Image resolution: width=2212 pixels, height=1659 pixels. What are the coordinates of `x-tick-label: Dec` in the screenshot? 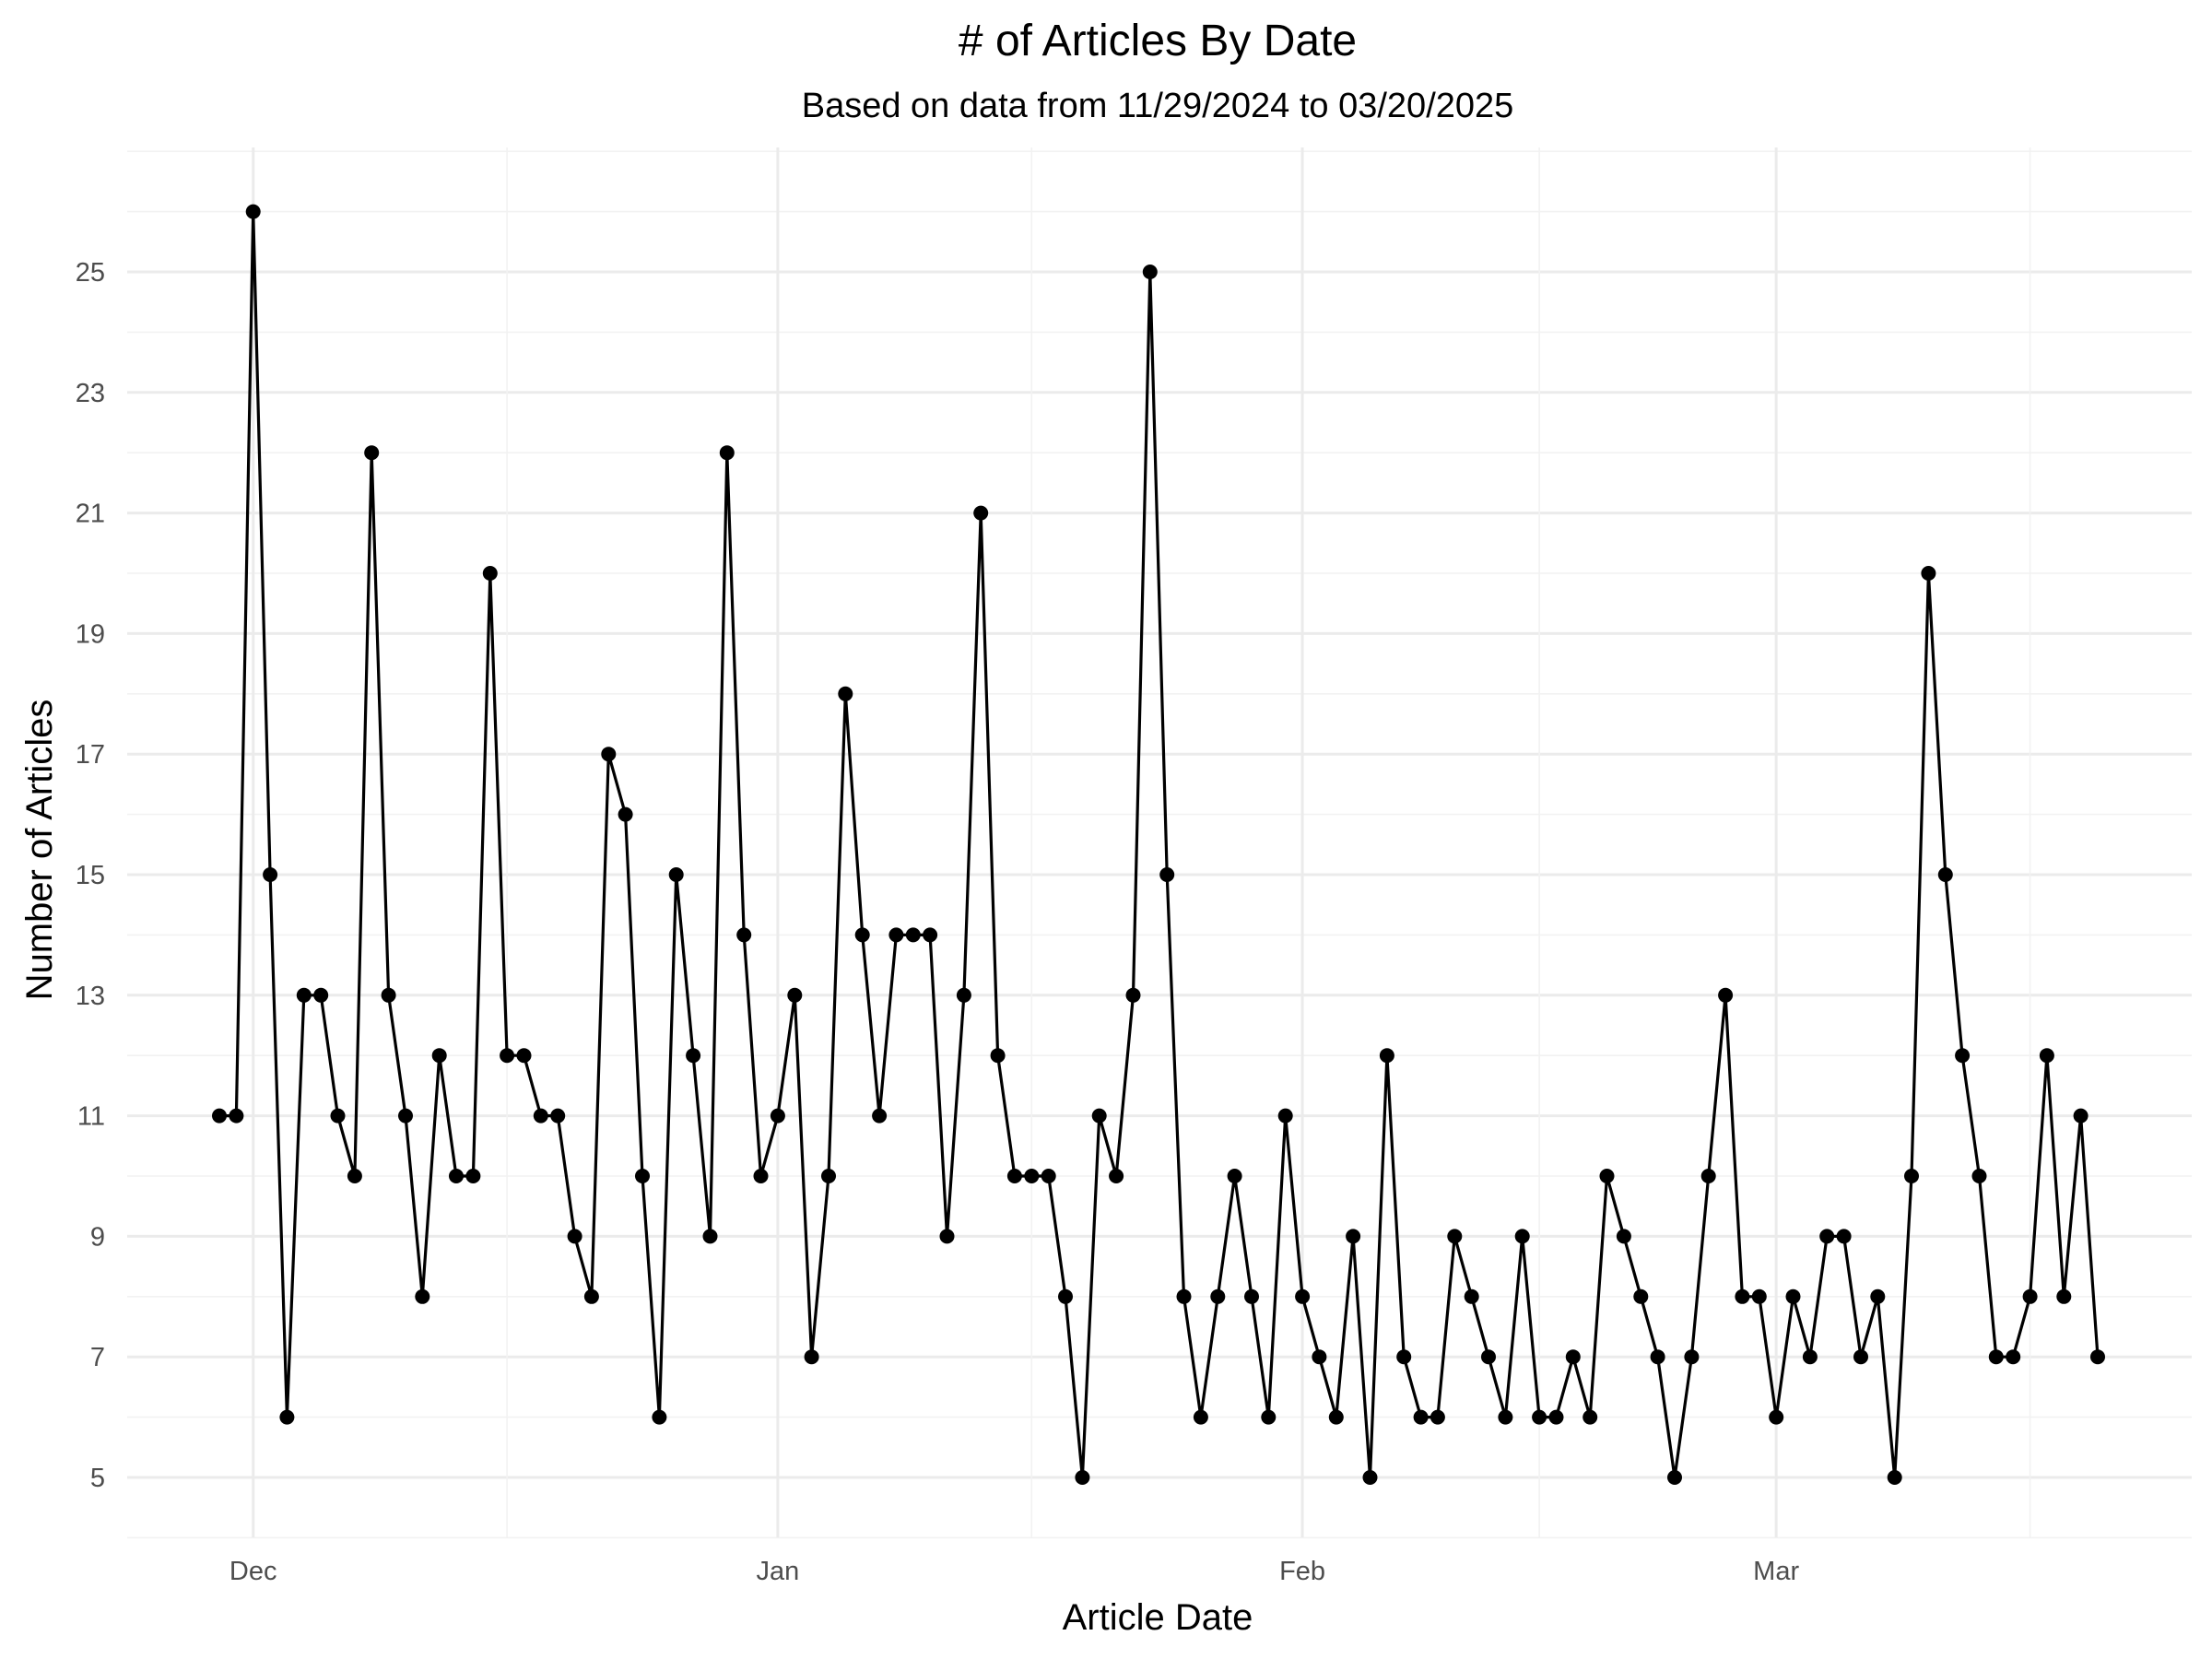 It's located at (253, 1571).